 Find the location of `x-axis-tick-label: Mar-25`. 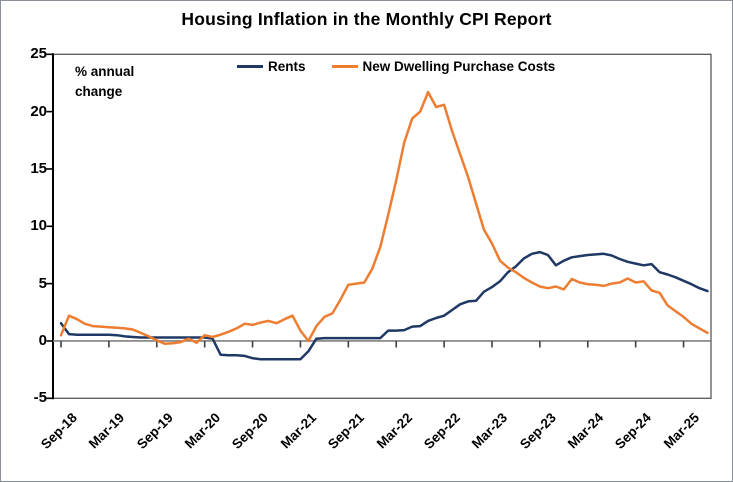

x-axis-tick-label: Mar-25 is located at coordinates (681, 431).